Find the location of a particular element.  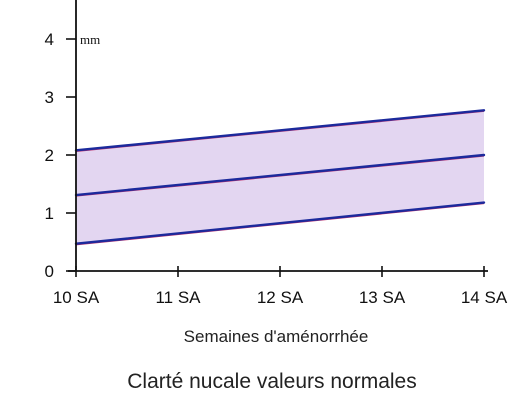

y-tick-label: 2 is located at coordinates (49, 155).